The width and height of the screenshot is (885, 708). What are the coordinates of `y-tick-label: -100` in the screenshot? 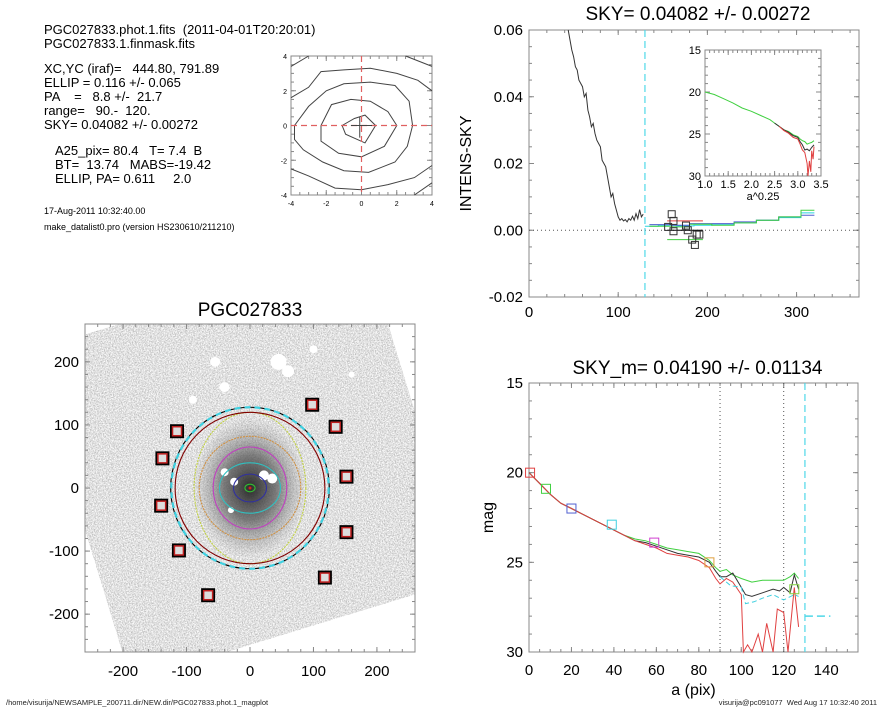 It's located at (64, 551).